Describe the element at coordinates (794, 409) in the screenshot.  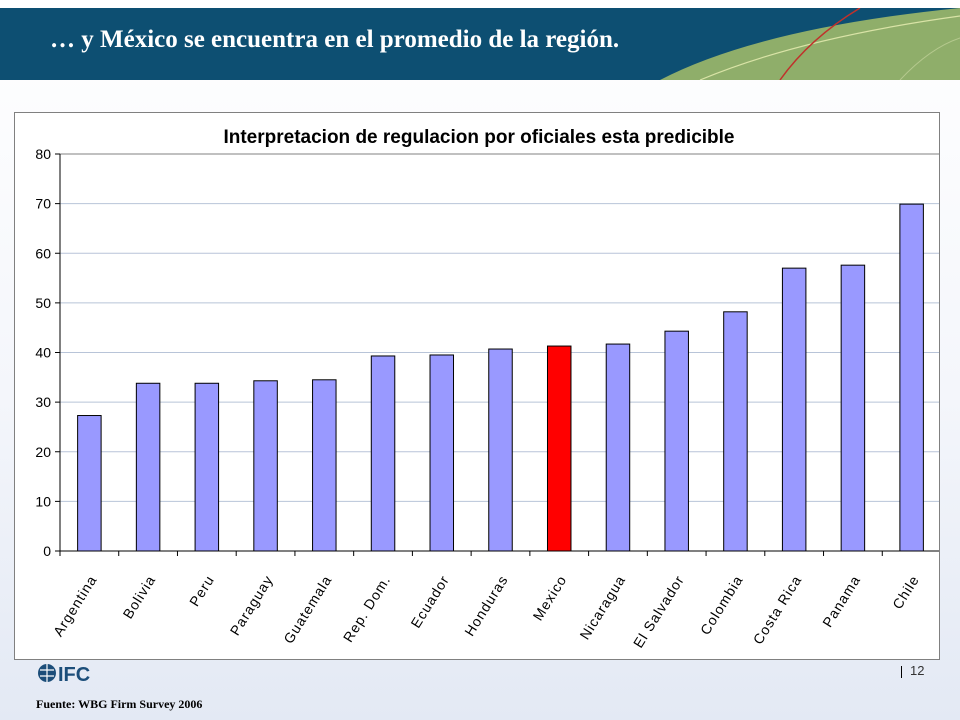
I see `bar-costa-rica` at that location.